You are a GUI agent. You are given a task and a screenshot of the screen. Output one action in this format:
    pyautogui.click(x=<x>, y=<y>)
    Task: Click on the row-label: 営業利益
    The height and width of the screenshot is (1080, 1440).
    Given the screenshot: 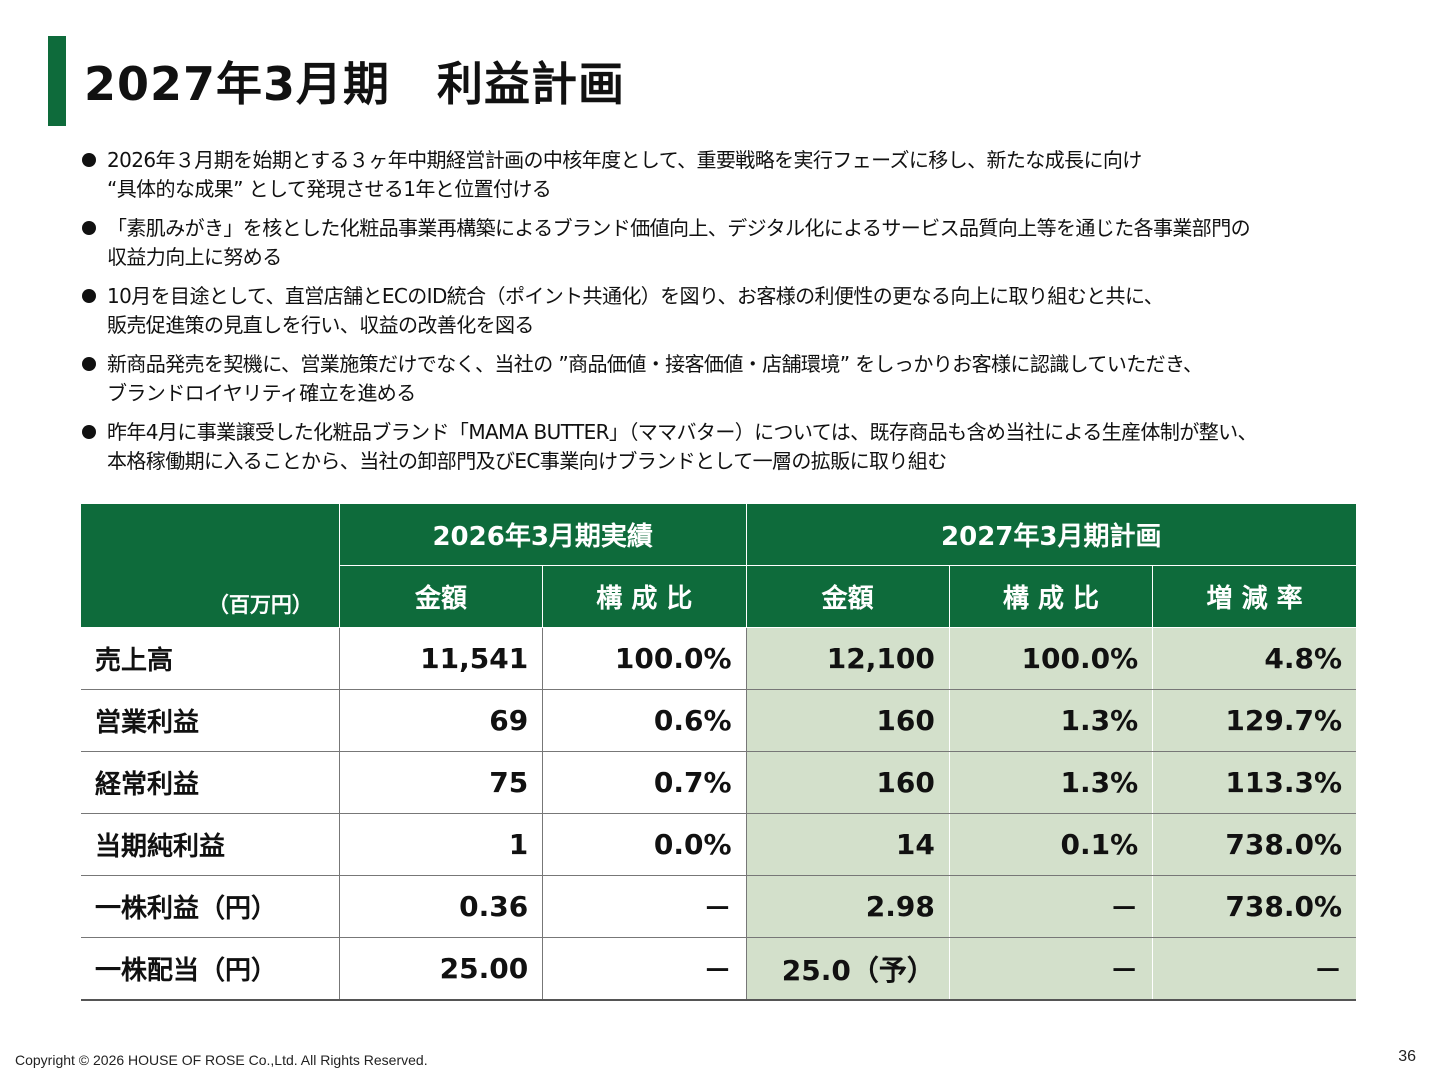 What is the action you would take?
    pyautogui.click(x=210, y=720)
    